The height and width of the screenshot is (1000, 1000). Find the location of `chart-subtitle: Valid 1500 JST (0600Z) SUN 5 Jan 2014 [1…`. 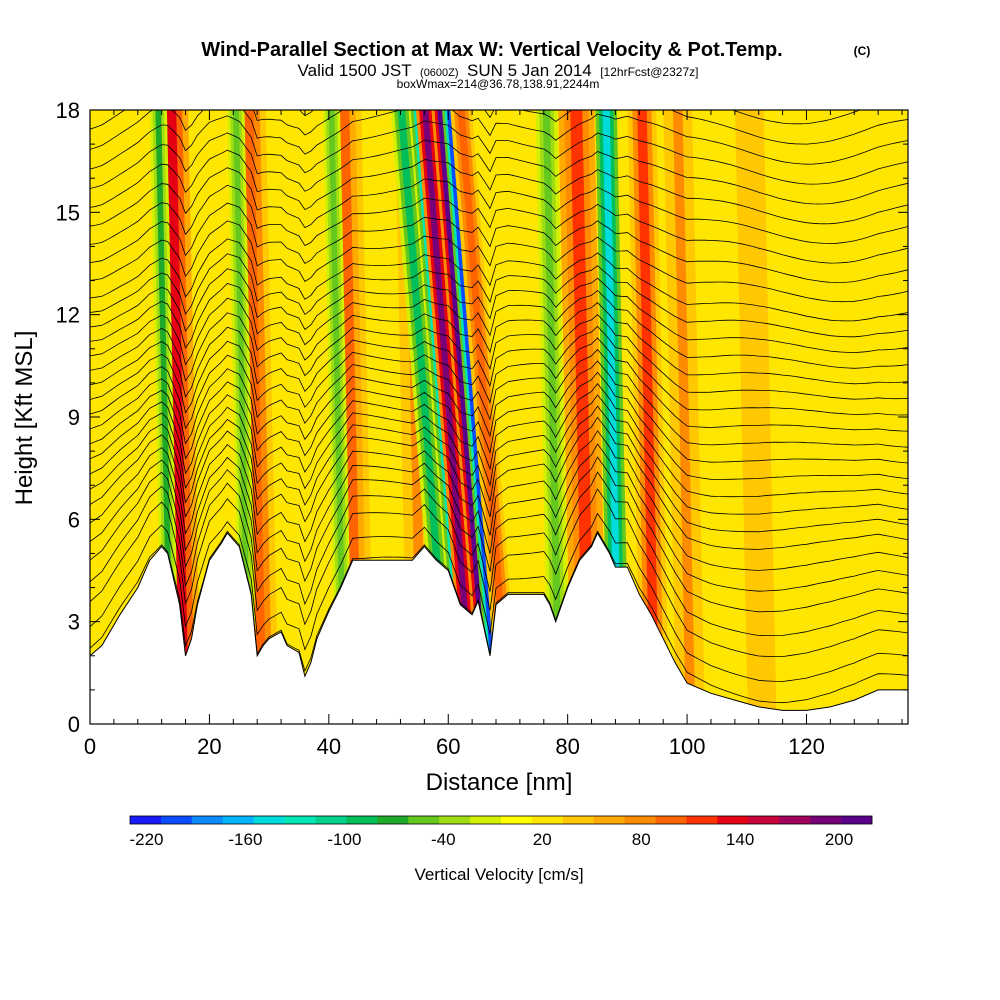

chart-subtitle: Valid 1500 JST (0600Z) SUN 5 Jan 2014 [1… is located at coordinates (498, 70).